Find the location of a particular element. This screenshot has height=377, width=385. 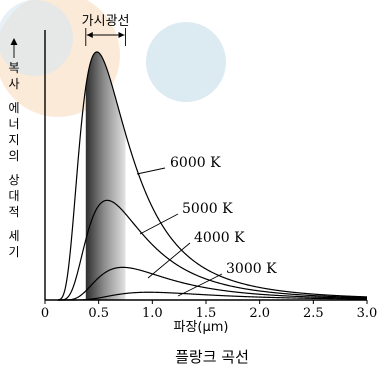

y-axis-title-char: 사 is located at coordinates (13, 84).